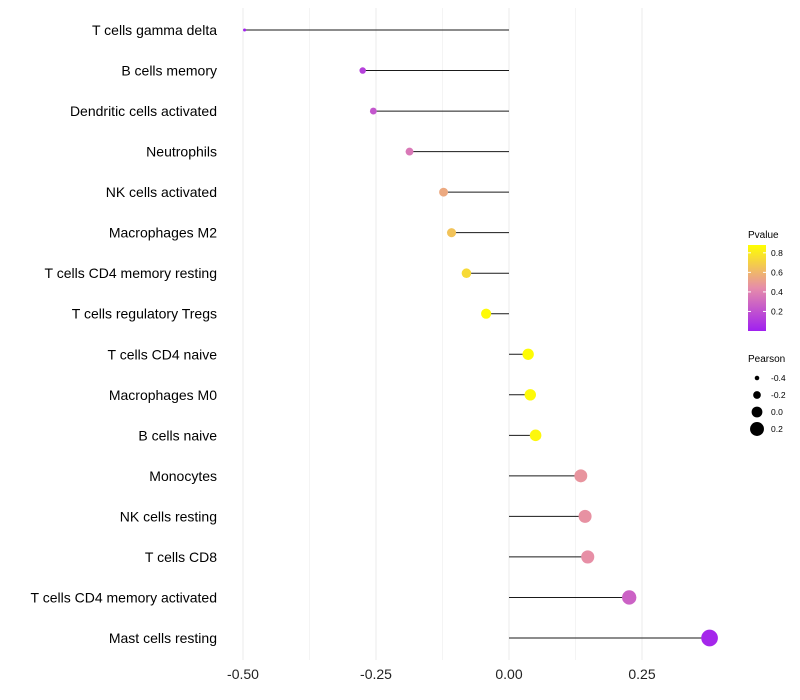 The width and height of the screenshot is (800, 700). I want to click on size-legend-label: -0.2, so click(778, 395).